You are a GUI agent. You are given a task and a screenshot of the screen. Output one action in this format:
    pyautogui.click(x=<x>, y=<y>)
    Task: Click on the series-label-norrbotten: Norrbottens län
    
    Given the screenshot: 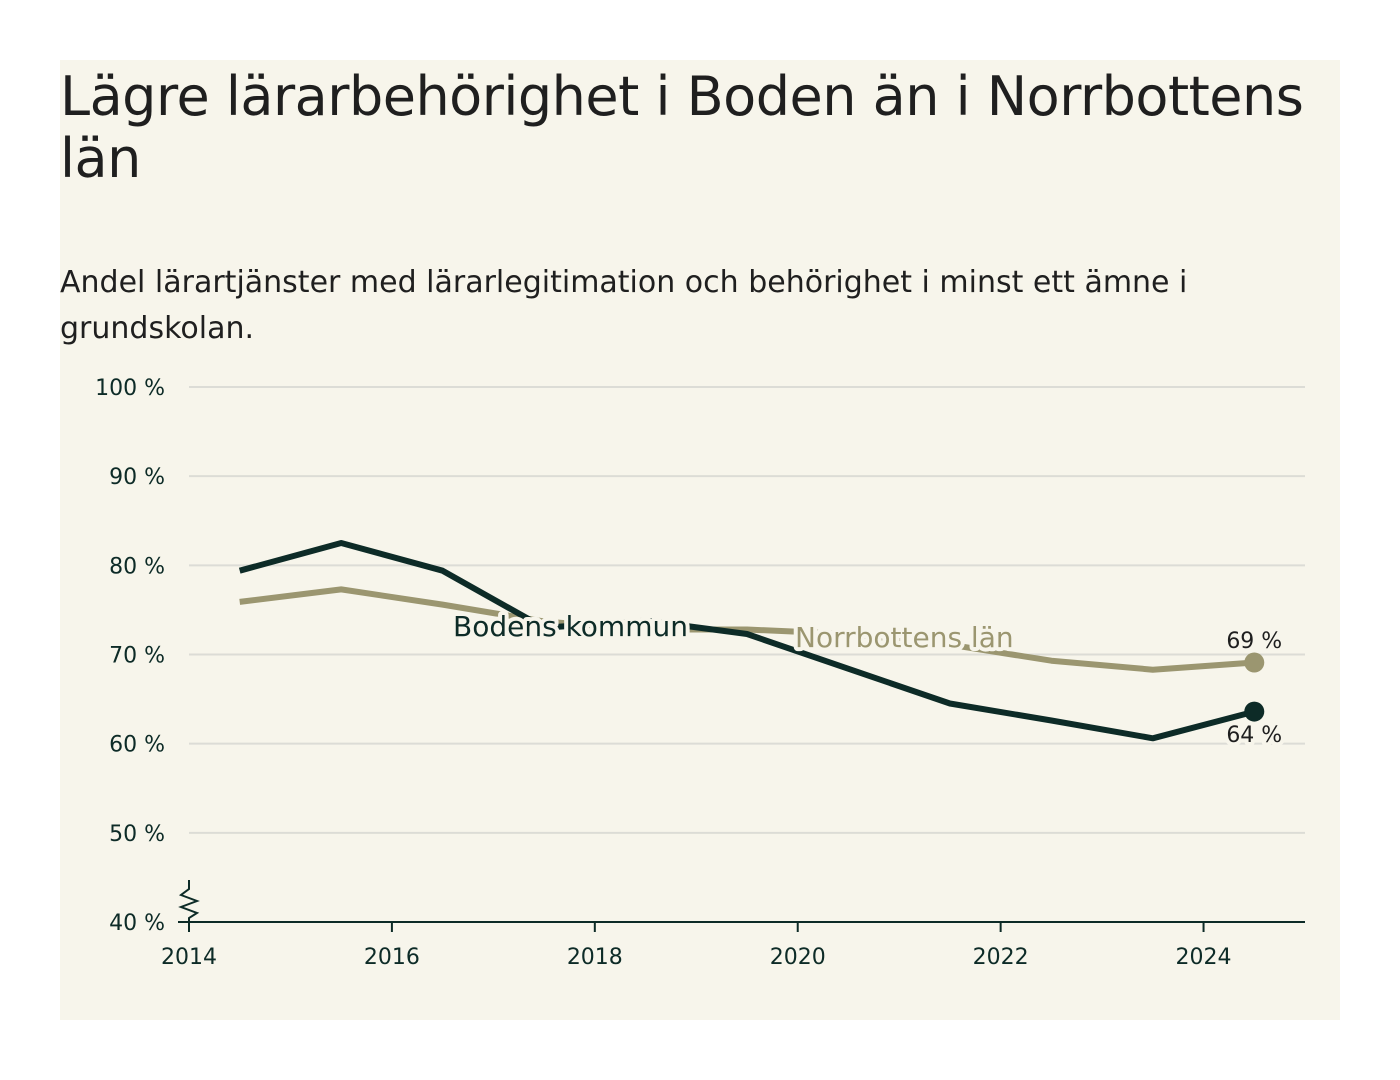 What is the action you would take?
    pyautogui.click(x=904, y=637)
    